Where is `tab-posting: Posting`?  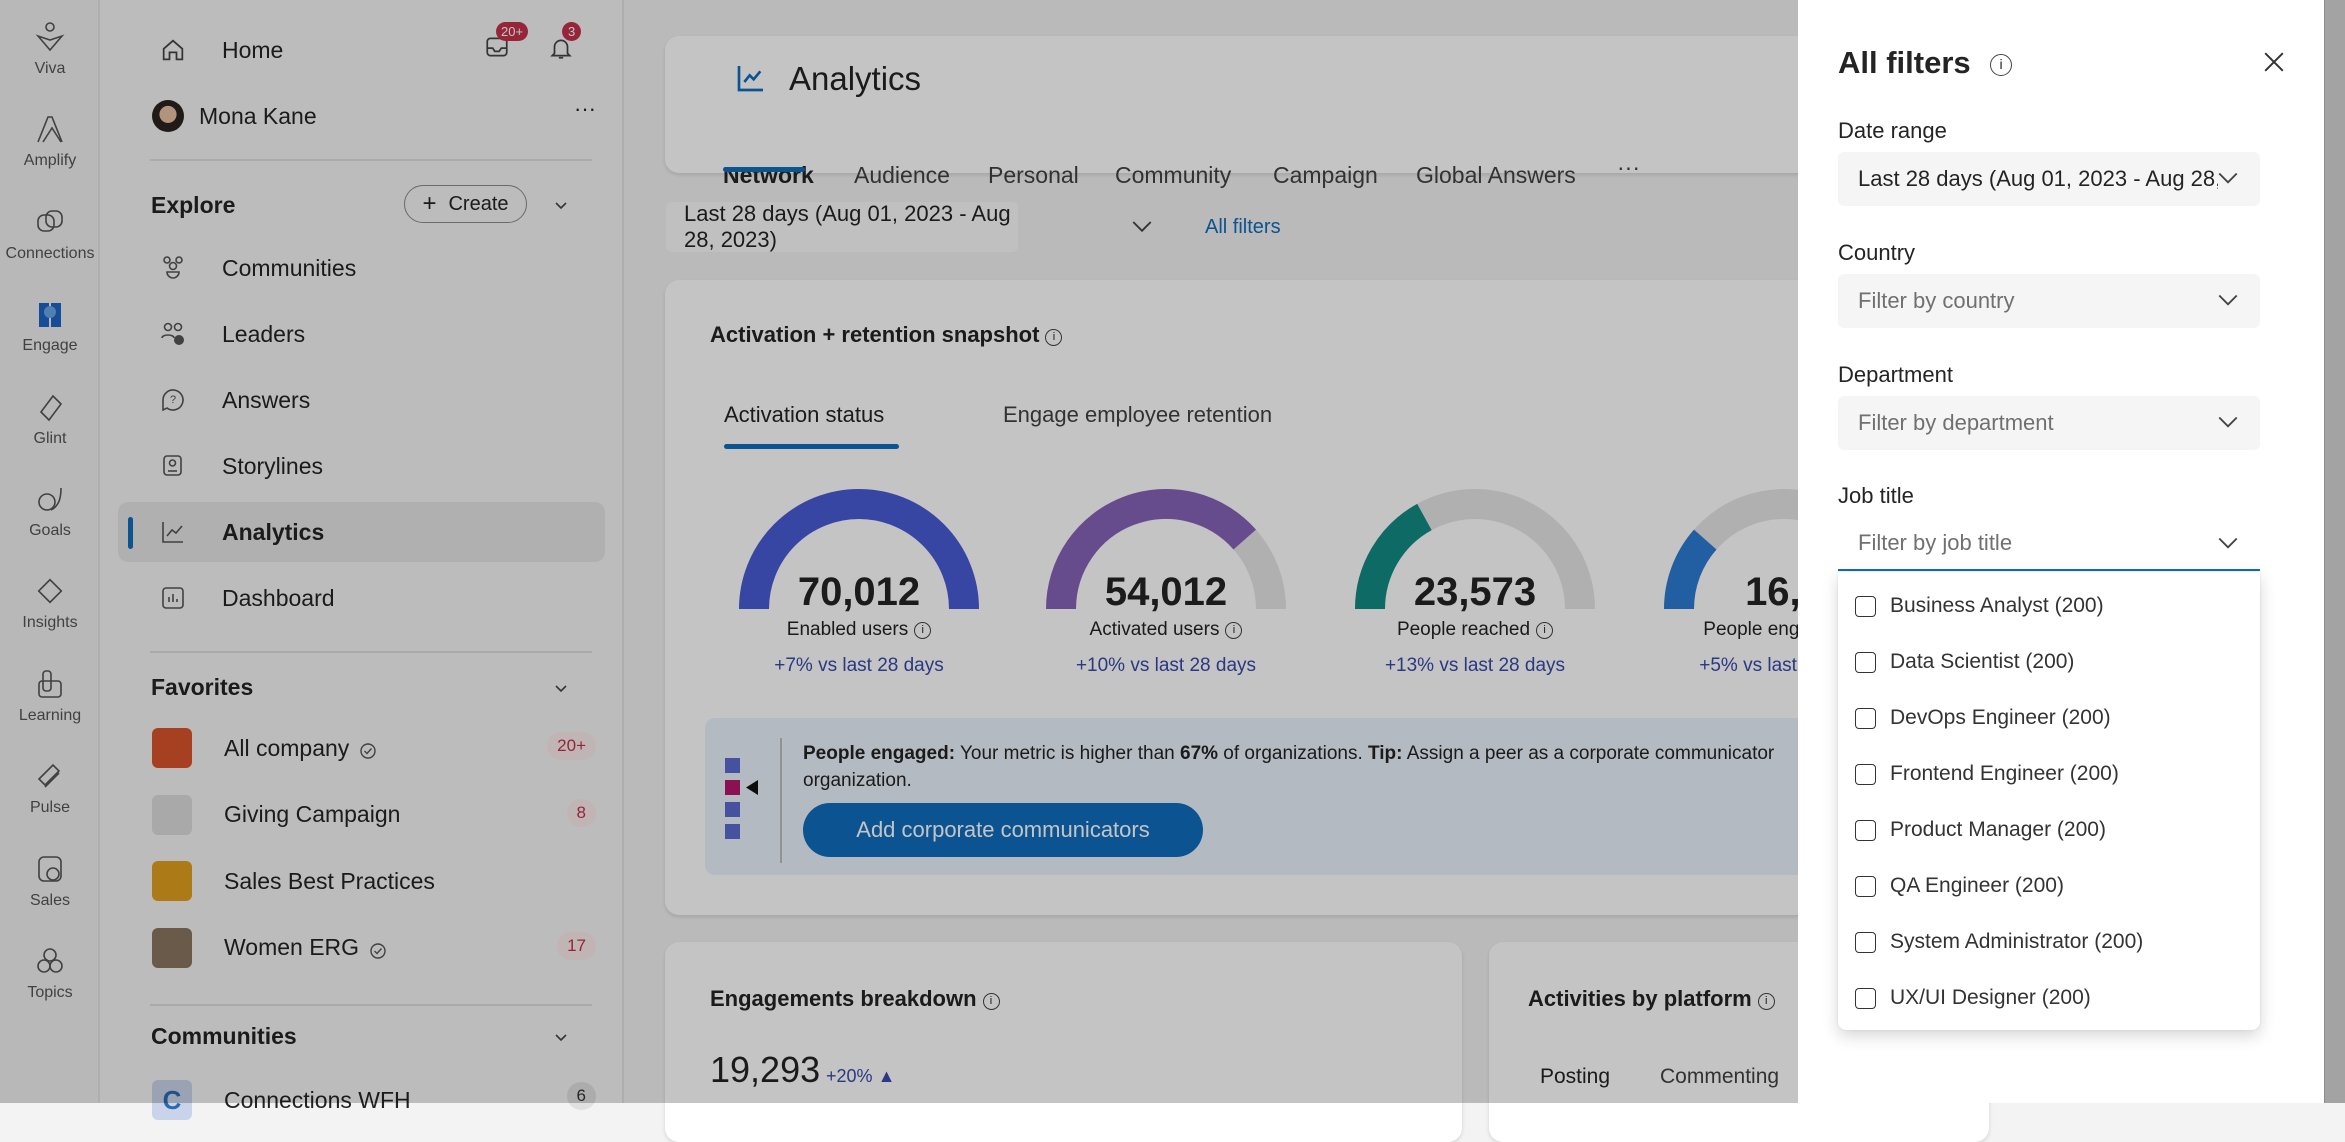
tab-posting: Posting is located at coordinates (1575, 1076).